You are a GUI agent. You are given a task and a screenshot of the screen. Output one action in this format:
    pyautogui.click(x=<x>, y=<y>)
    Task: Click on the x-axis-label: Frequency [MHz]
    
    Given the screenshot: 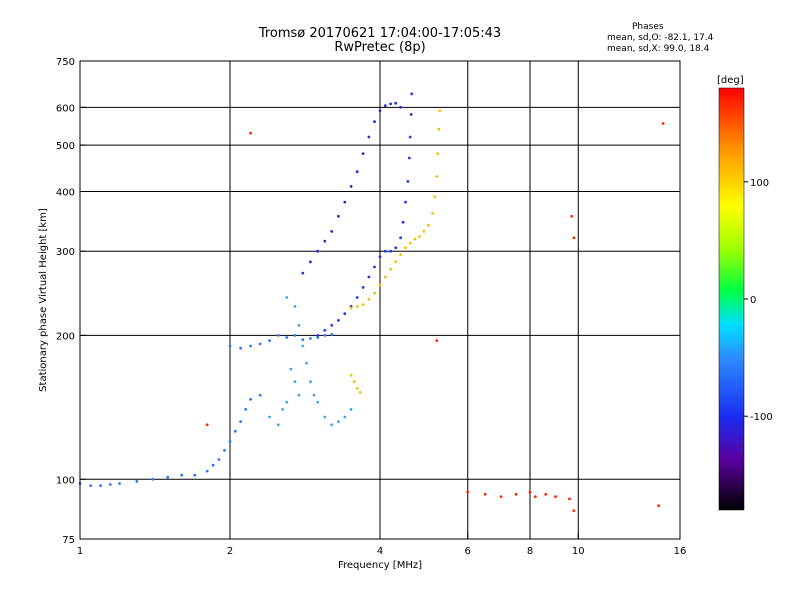 What is the action you would take?
    pyautogui.click(x=380, y=565)
    